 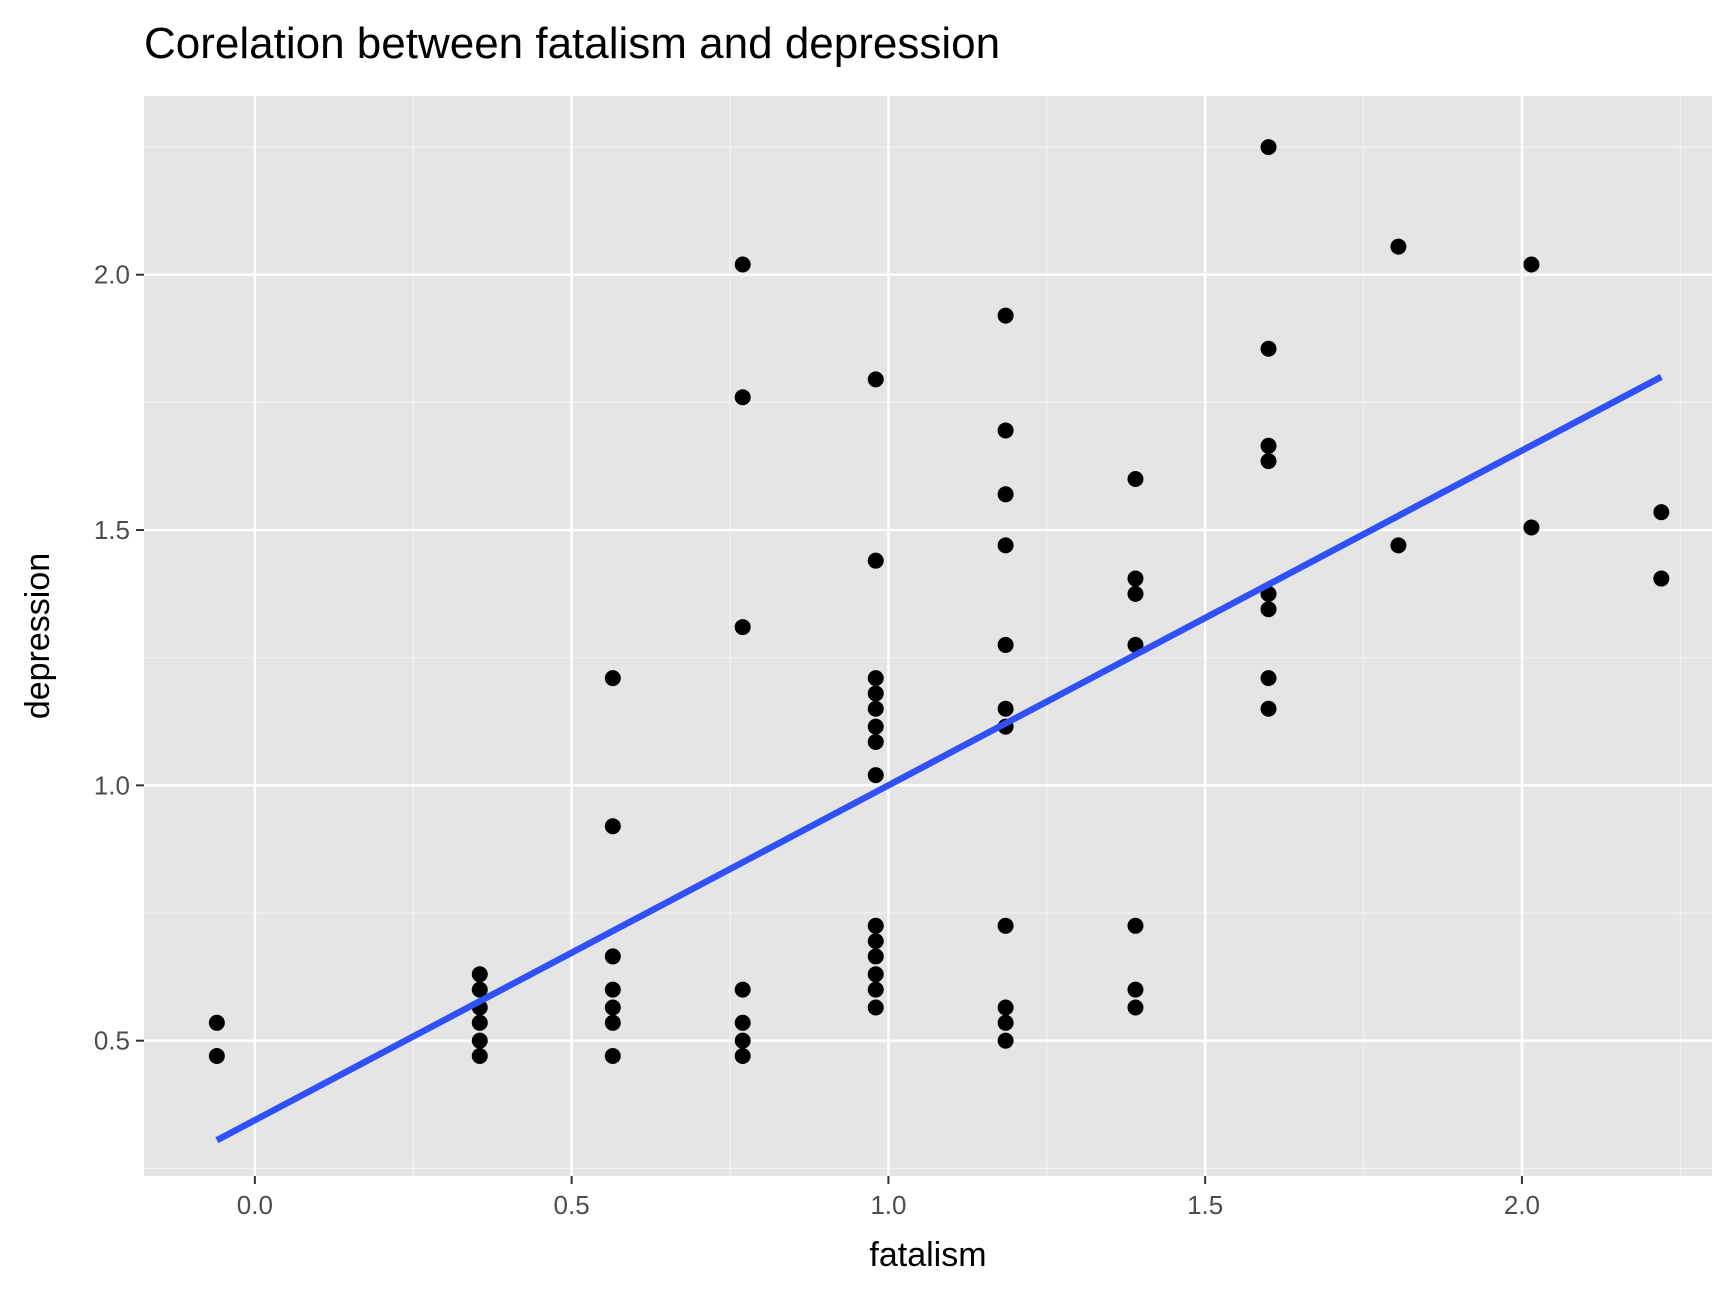 I want to click on y-axis-label: depression, so click(x=38, y=636).